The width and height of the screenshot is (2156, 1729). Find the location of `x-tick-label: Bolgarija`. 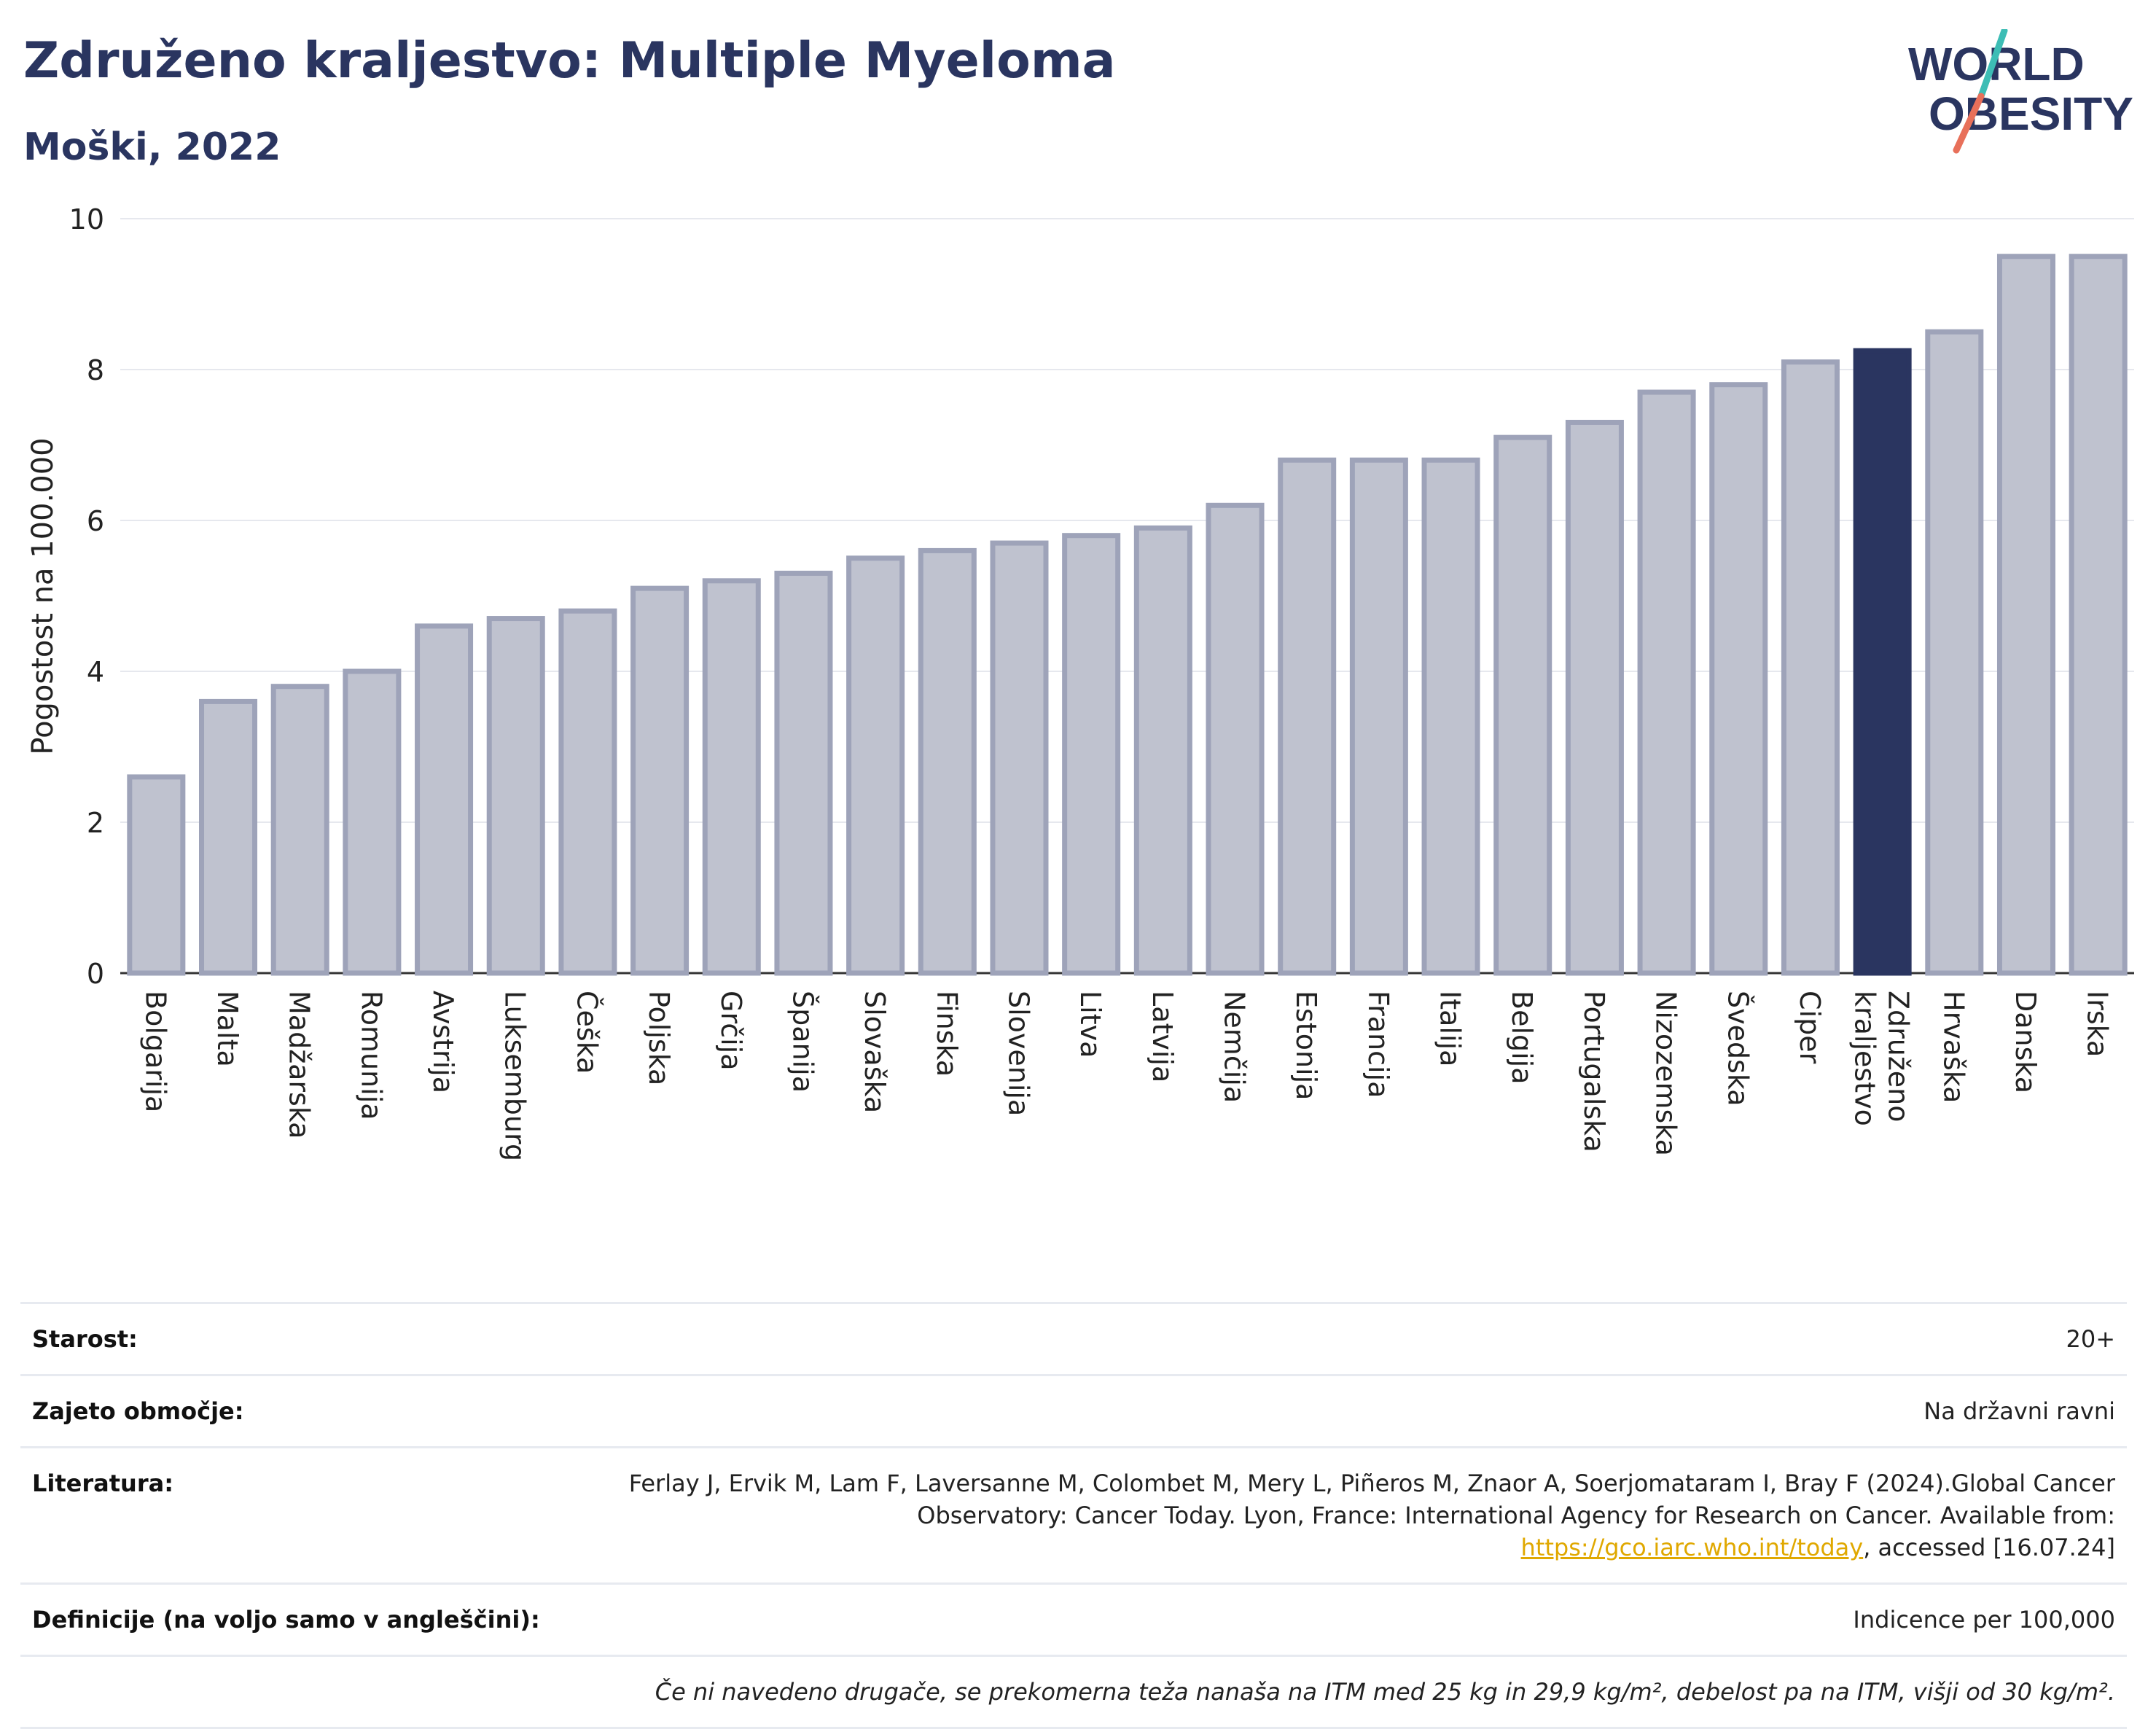

x-tick-label: Bolgarija is located at coordinates (155, 1051).